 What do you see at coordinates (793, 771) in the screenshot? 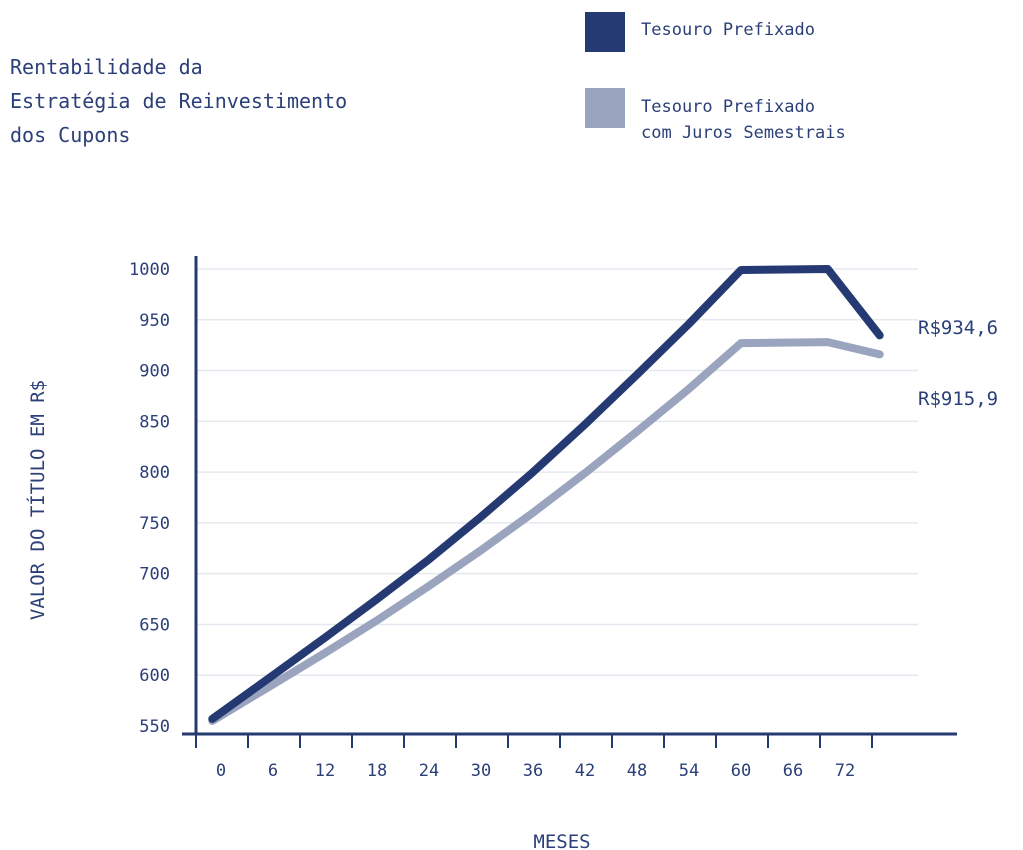
I see `x-tick-label: 66` at bounding box center [793, 771].